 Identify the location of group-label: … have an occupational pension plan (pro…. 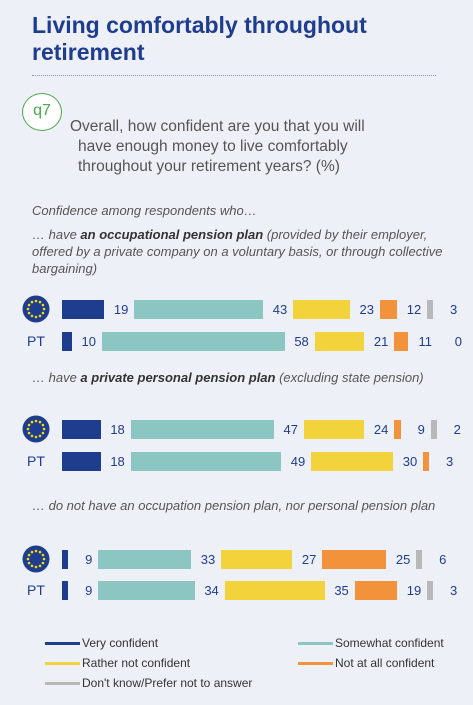
(244, 251).